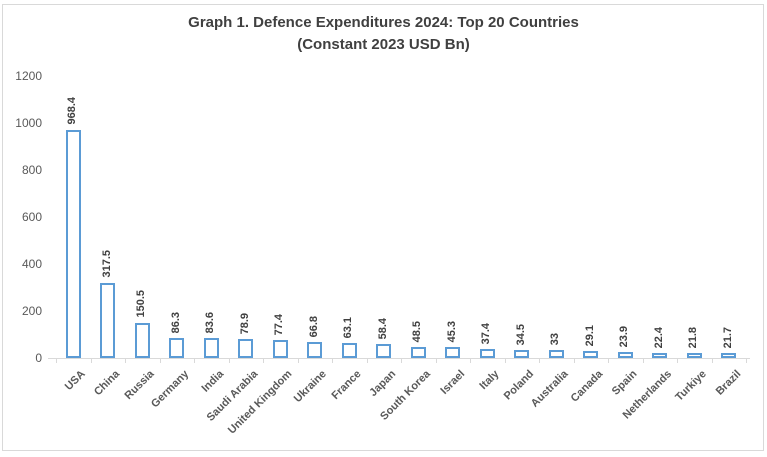 The height and width of the screenshot is (457, 767). I want to click on x-axis-category-label: USA, so click(75, 380).